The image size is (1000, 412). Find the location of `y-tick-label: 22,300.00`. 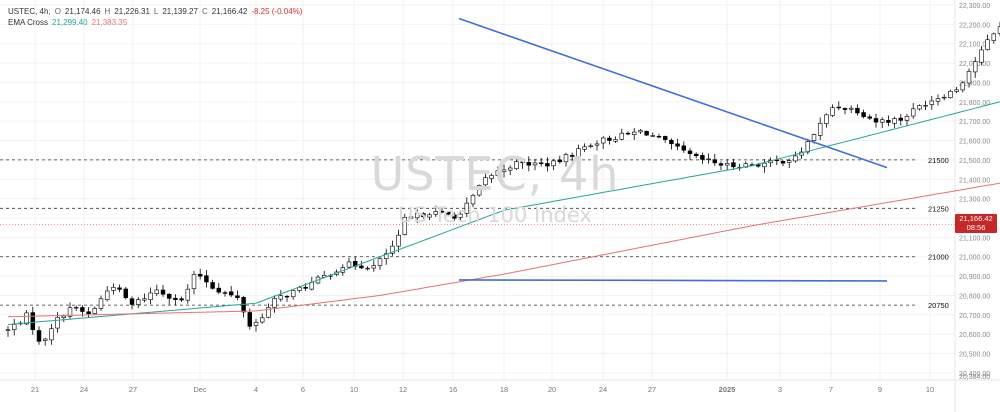

y-tick-label: 22,300.00 is located at coordinates (974, 6).